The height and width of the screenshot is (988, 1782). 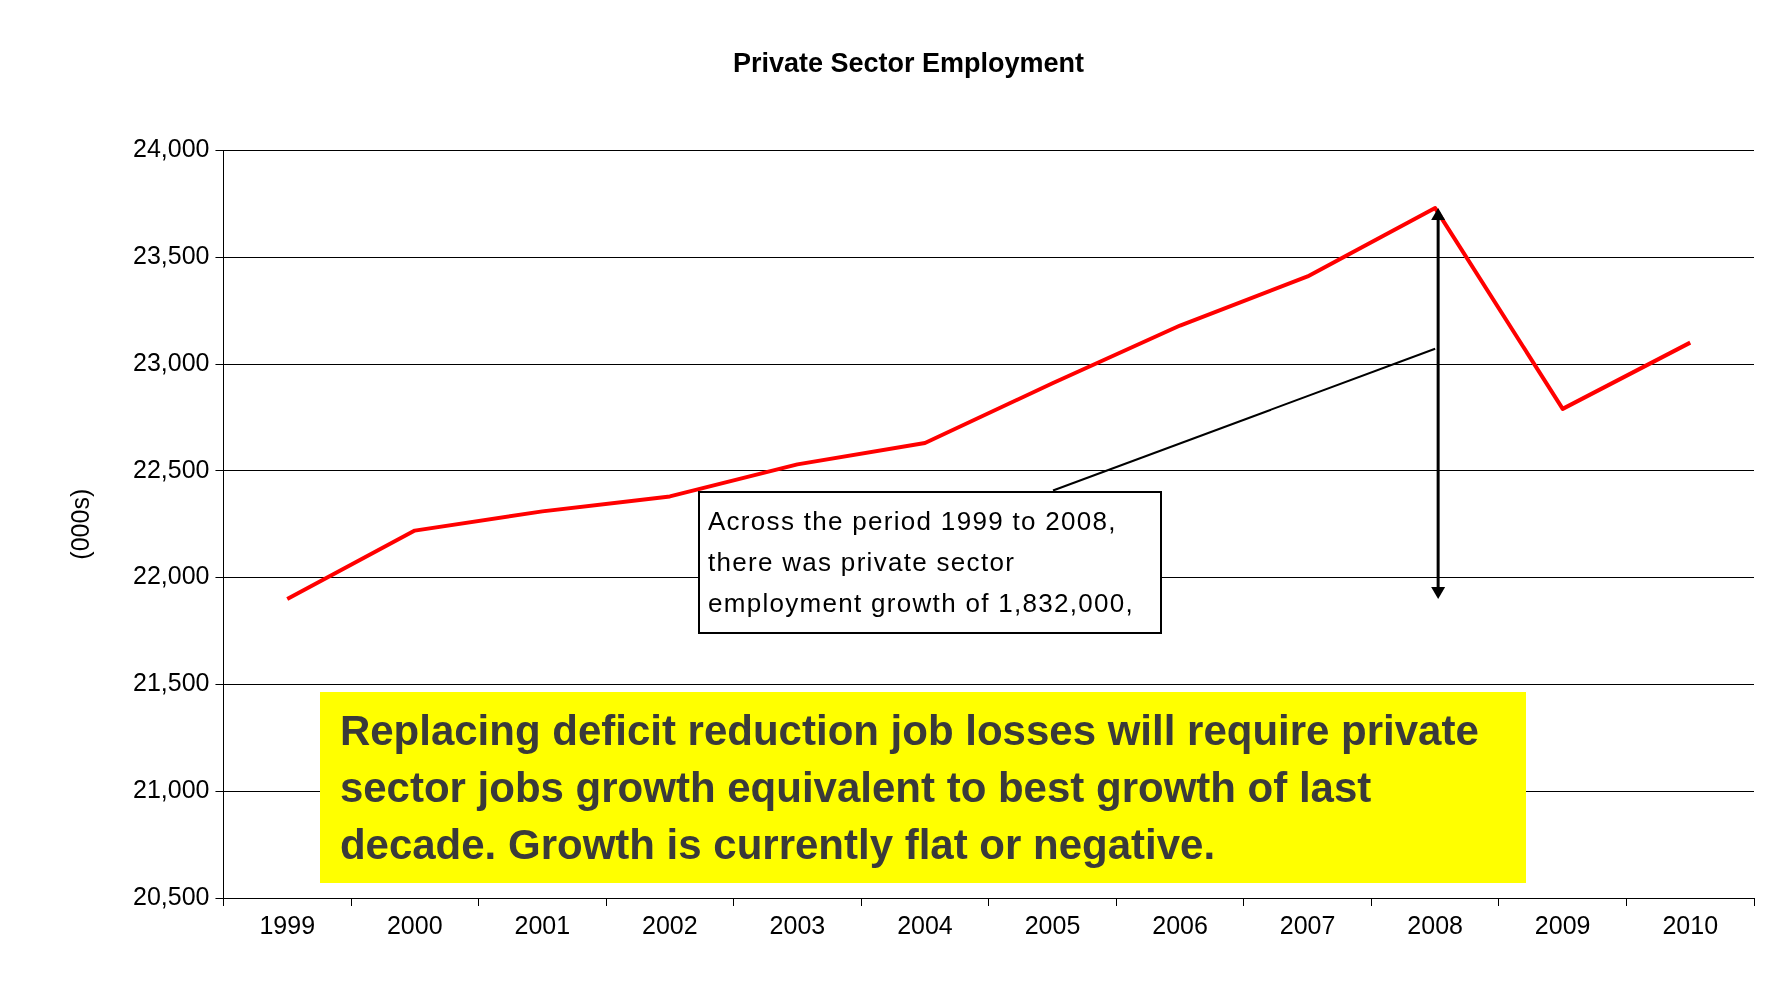 I want to click on x-tick-label: 2000, so click(x=414, y=924).